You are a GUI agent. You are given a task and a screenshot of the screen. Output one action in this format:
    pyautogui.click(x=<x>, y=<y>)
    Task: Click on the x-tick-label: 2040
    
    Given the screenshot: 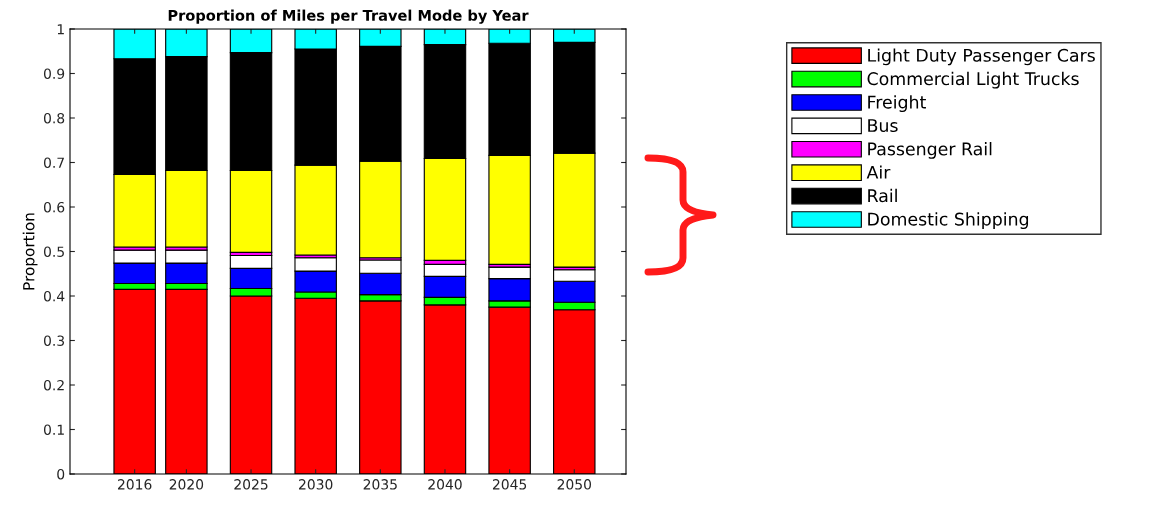 What is the action you would take?
    pyautogui.click(x=445, y=484)
    